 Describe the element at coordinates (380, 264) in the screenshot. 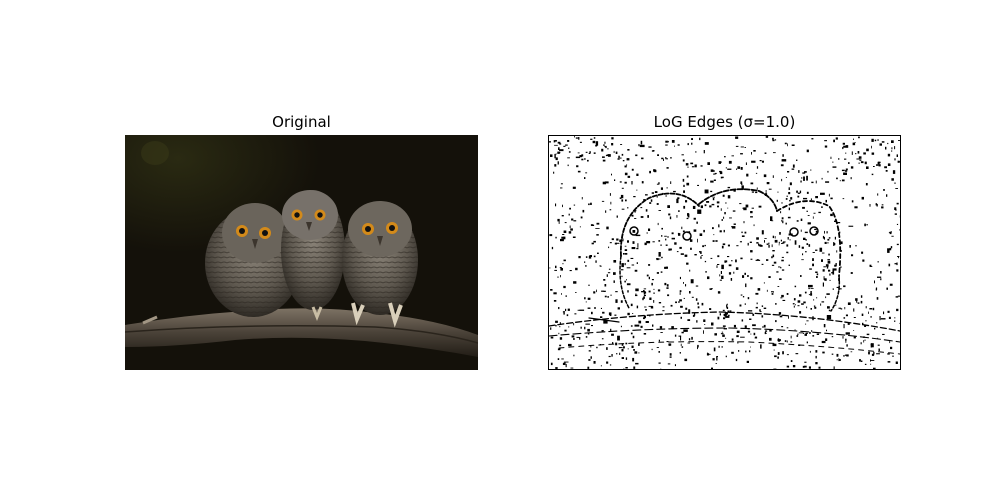

I see `owl-right` at that location.